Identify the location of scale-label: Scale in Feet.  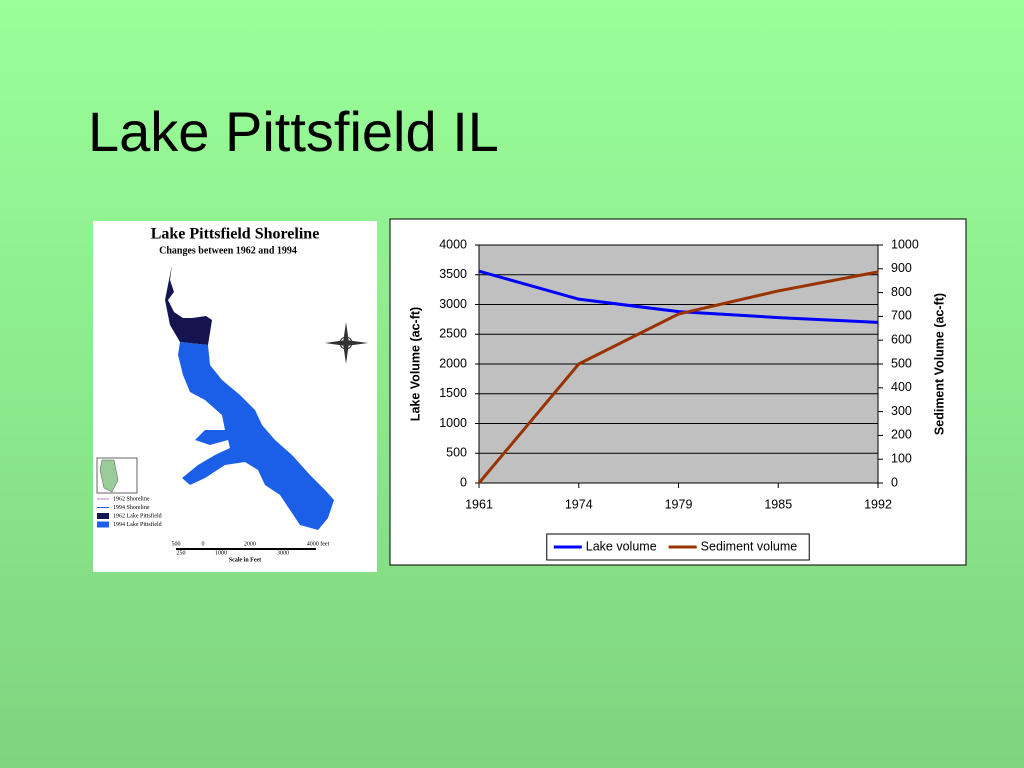
(245, 560).